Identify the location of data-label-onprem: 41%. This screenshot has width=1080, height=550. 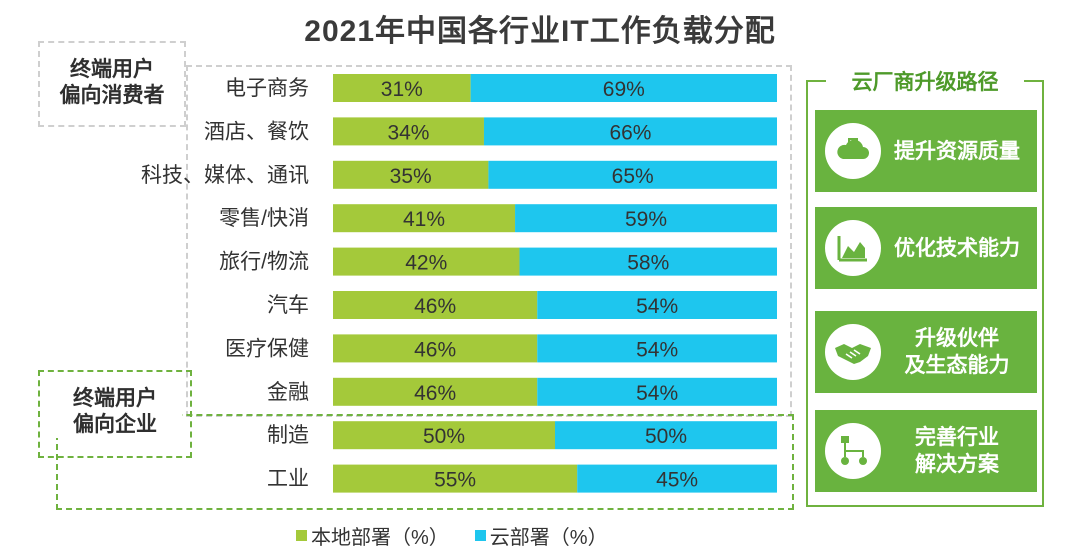
(424, 219).